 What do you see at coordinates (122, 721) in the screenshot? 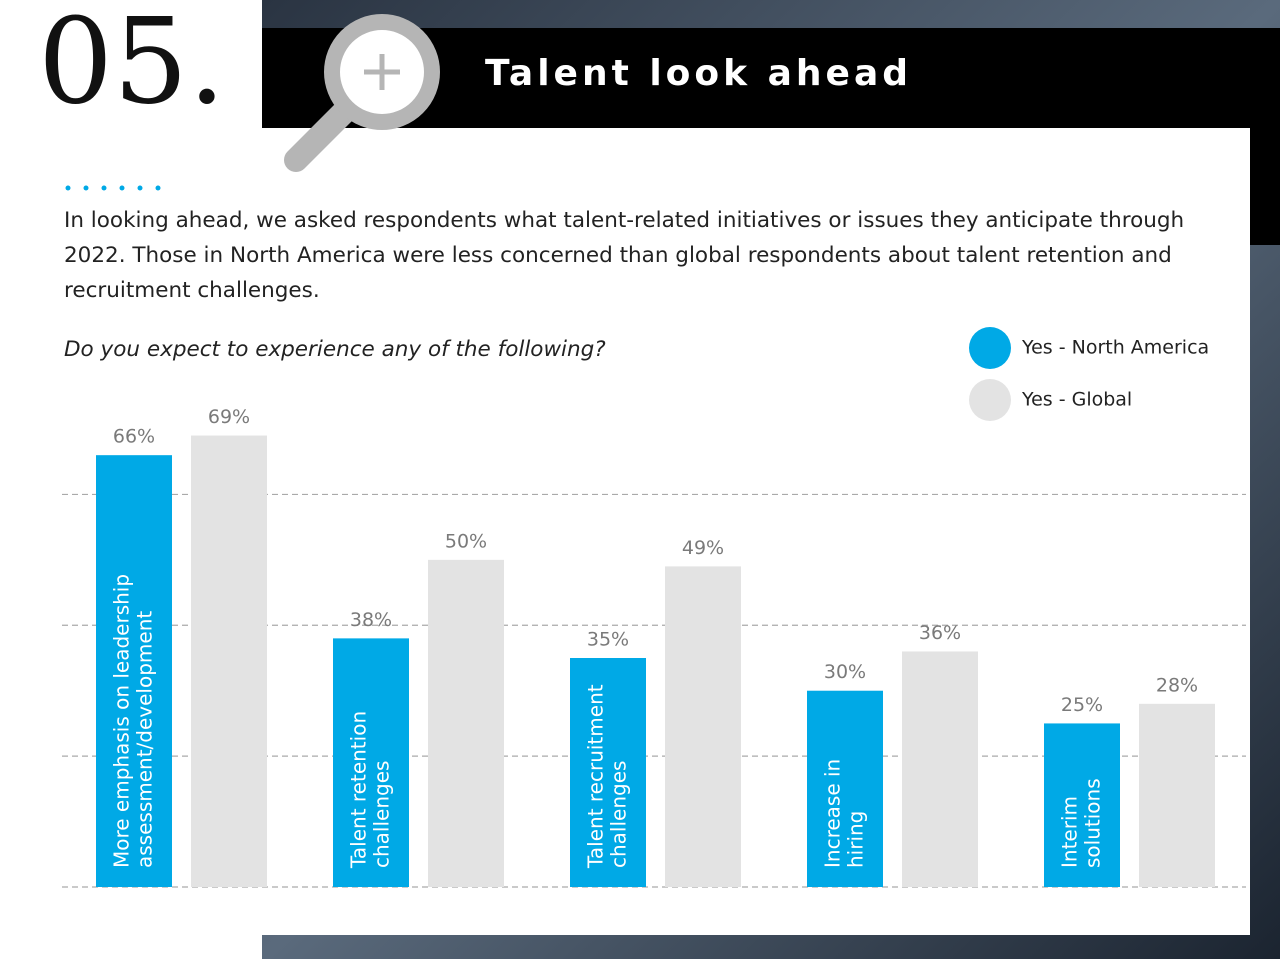
I see `category-label: More emphasis on leadership` at bounding box center [122, 721].